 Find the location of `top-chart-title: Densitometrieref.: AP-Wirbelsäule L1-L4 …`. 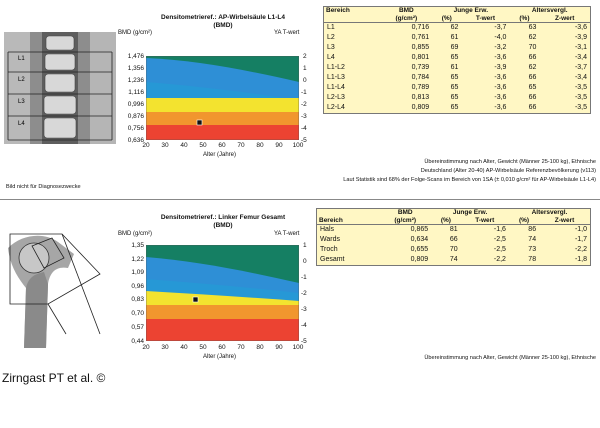

top-chart-title: Densitometrieref.: AP-Wirbelsäule L1-L4 … is located at coordinates (223, 22).